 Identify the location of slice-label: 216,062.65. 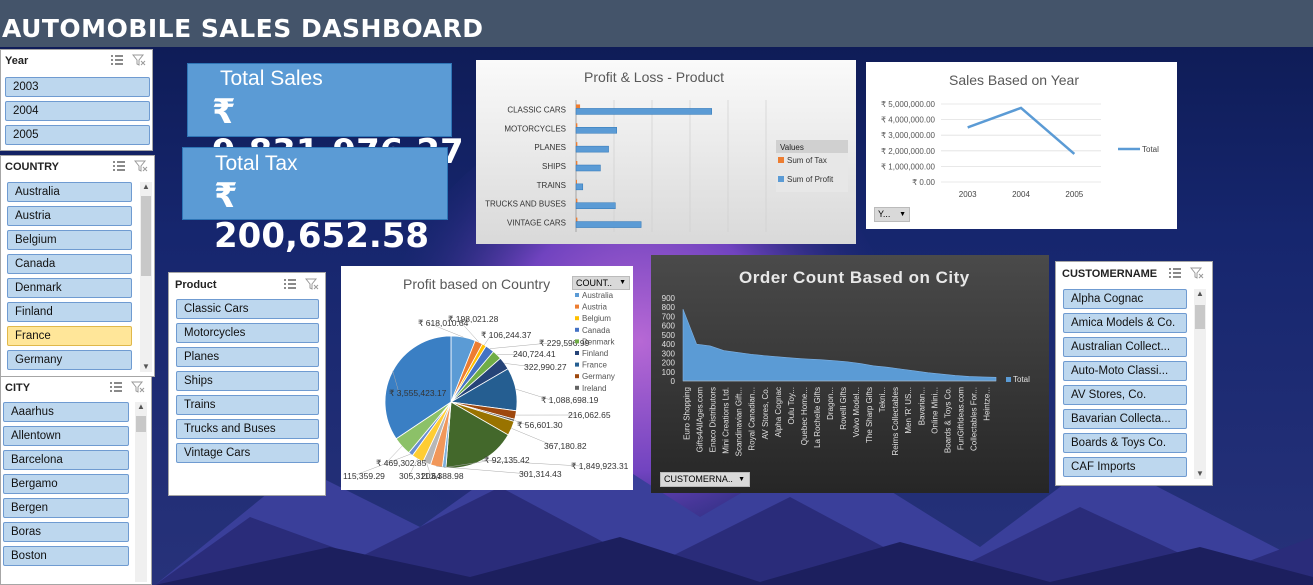
(589, 415).